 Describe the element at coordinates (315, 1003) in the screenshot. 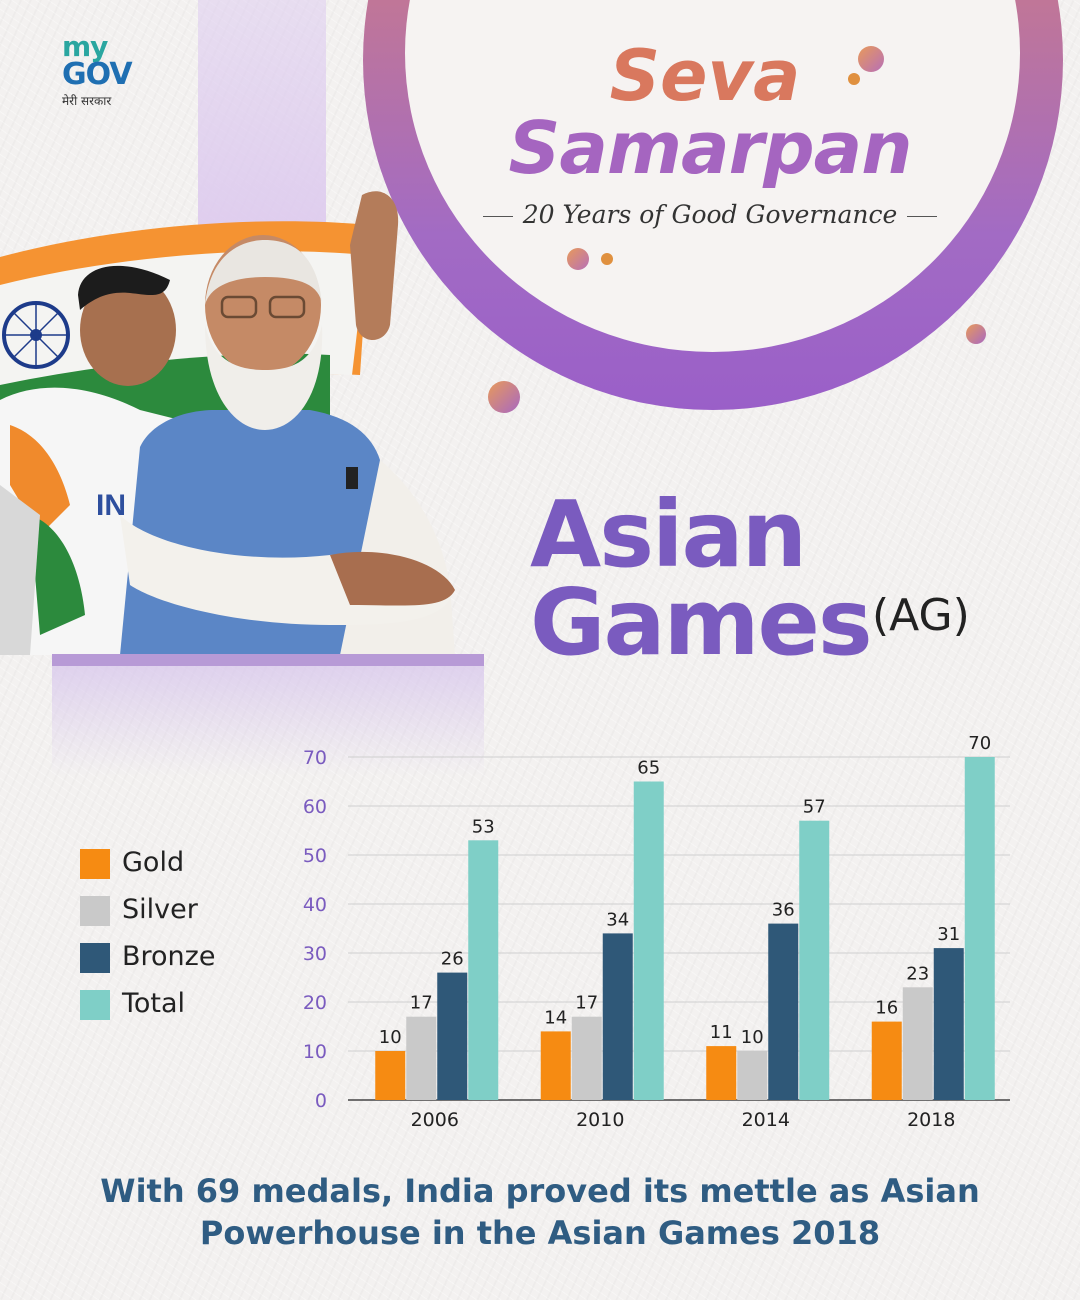

I see `y-tick-label: 20` at that location.